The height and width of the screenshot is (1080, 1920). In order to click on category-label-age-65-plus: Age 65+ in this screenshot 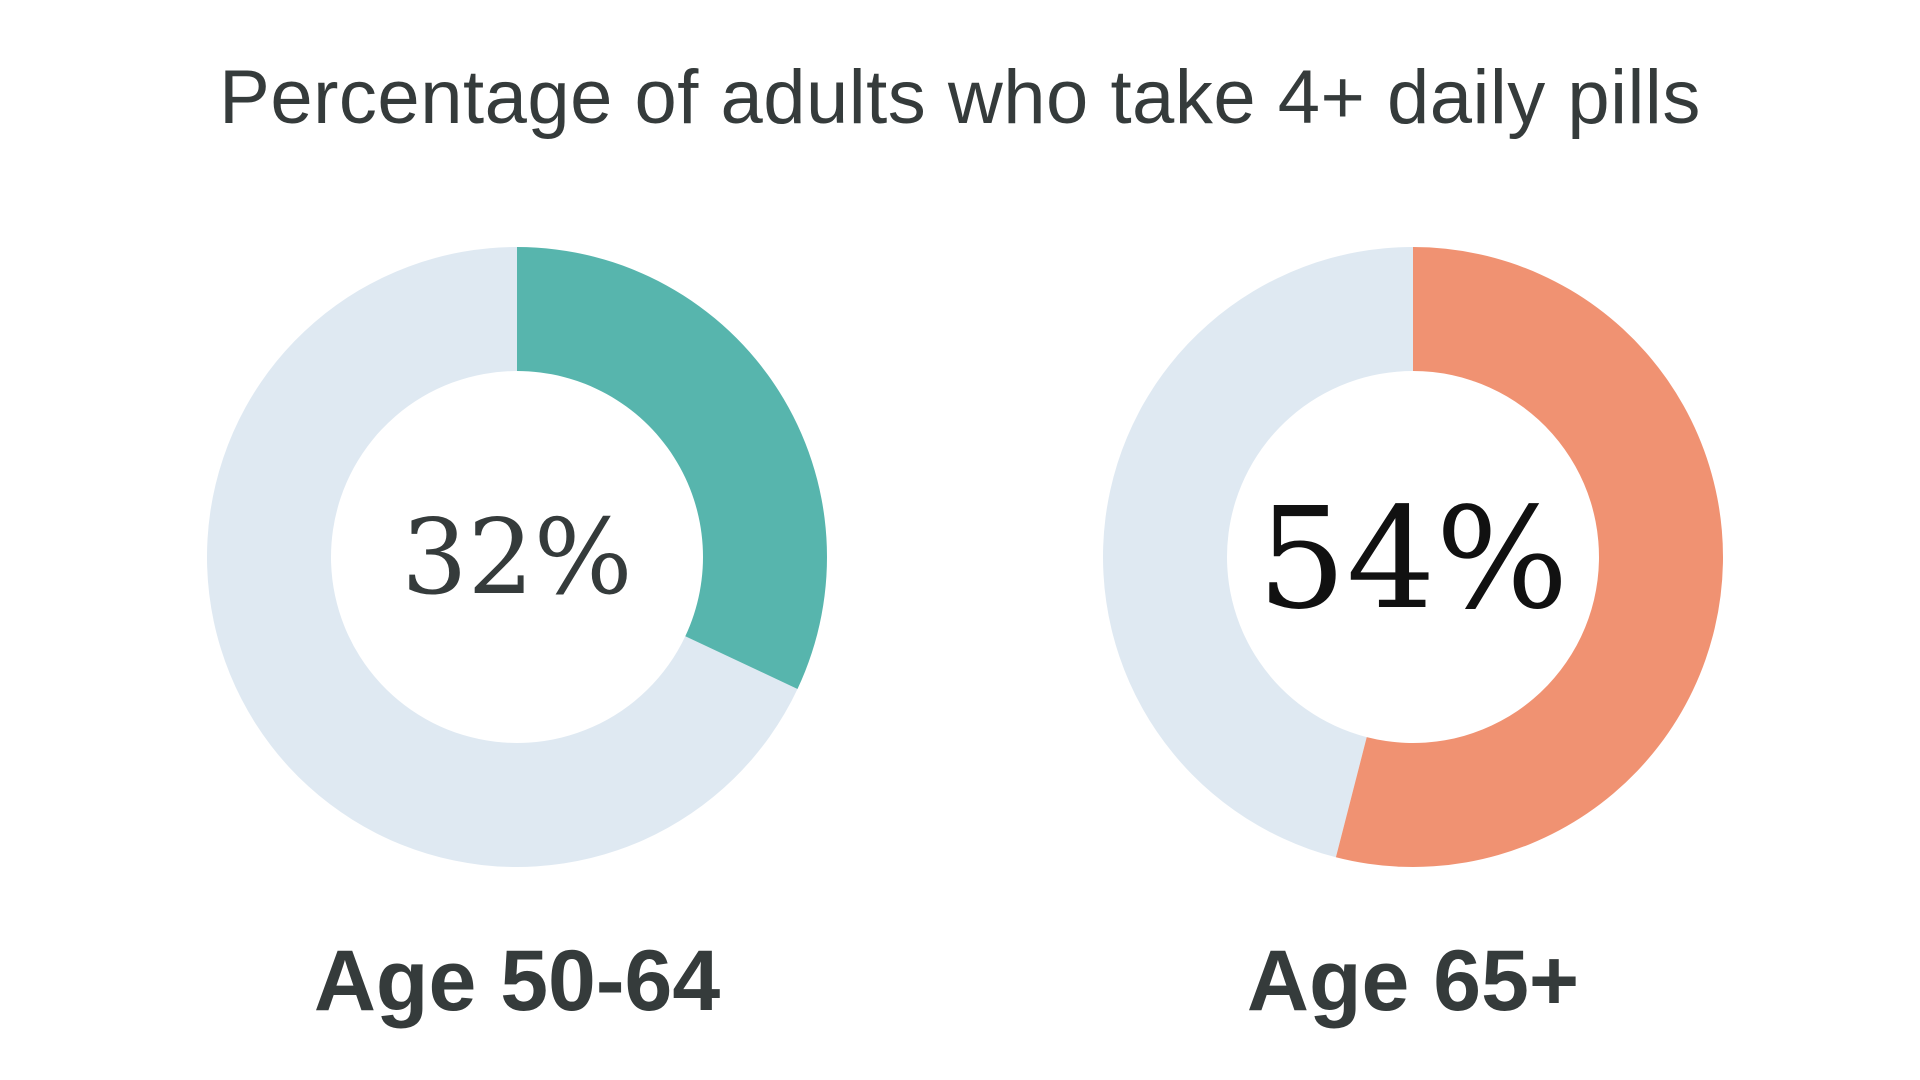, I will do `click(1413, 981)`.